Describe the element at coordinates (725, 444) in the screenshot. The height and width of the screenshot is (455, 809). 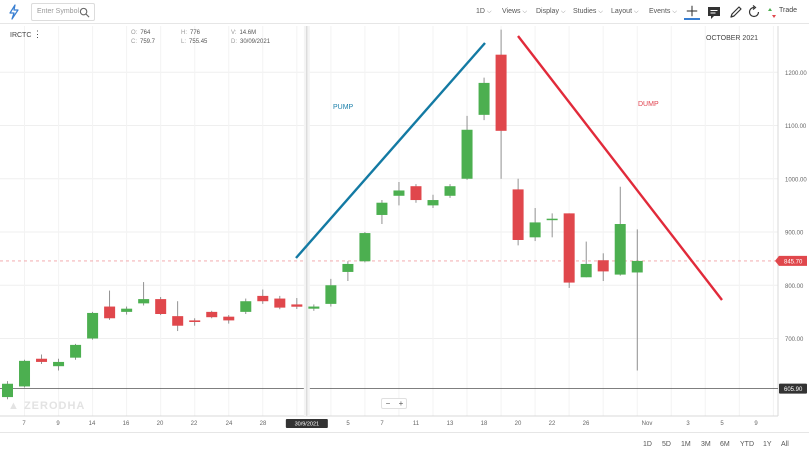
I see `range-6m-button: 6M` at that location.